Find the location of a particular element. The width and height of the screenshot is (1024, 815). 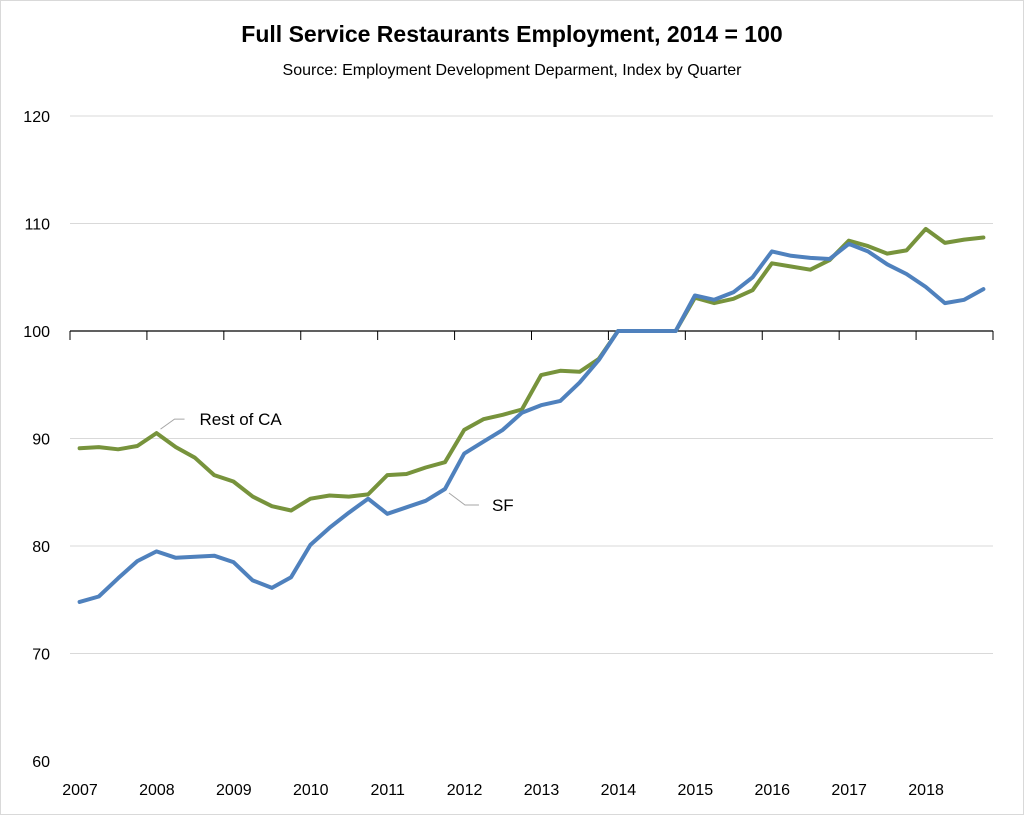

y-tick-label: 90 is located at coordinates (41, 440).